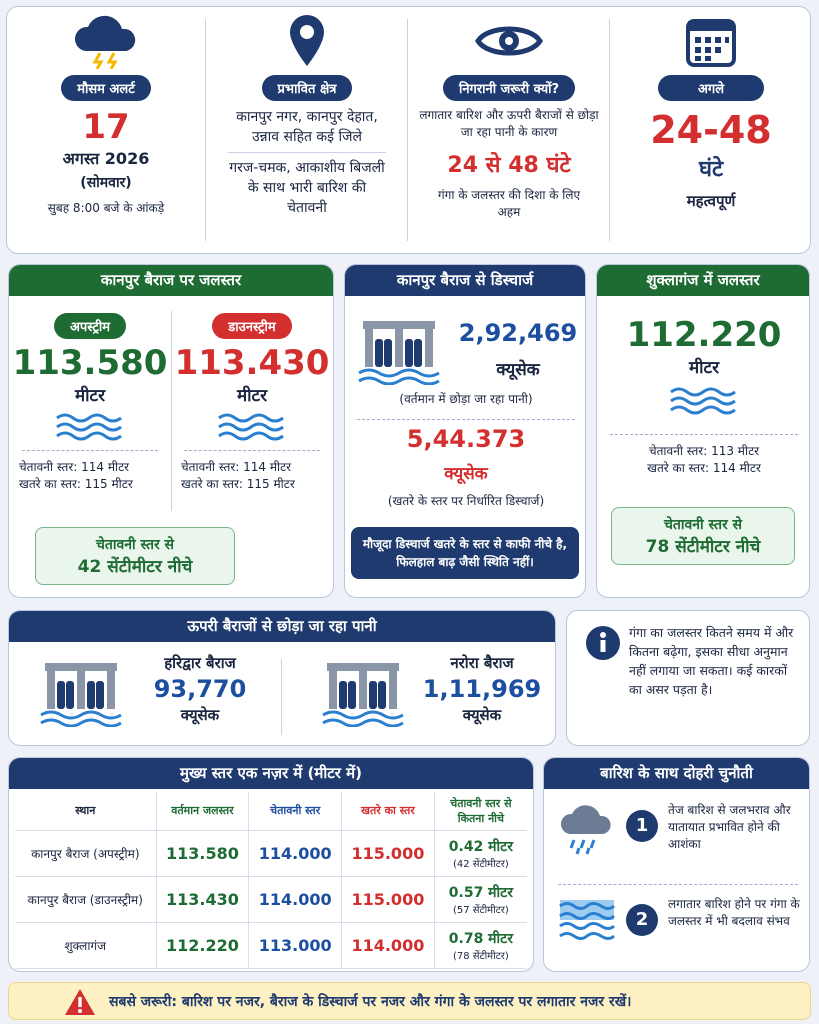  What do you see at coordinates (603, 643) in the screenshot?
I see `info-icon` at bounding box center [603, 643].